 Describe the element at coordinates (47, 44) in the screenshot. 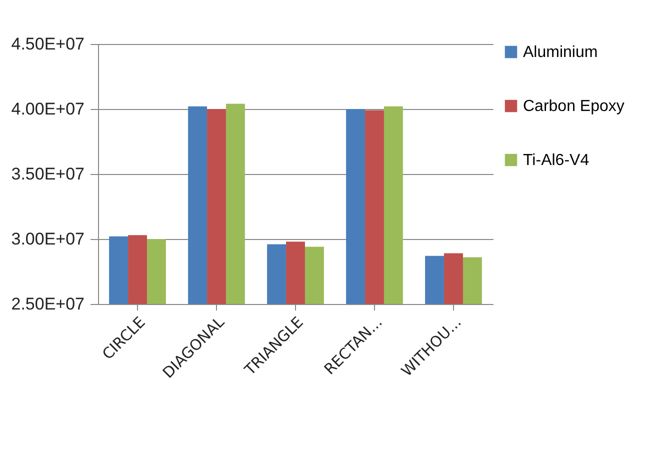

I see `y-tick-label: 4.50E+07` at that location.